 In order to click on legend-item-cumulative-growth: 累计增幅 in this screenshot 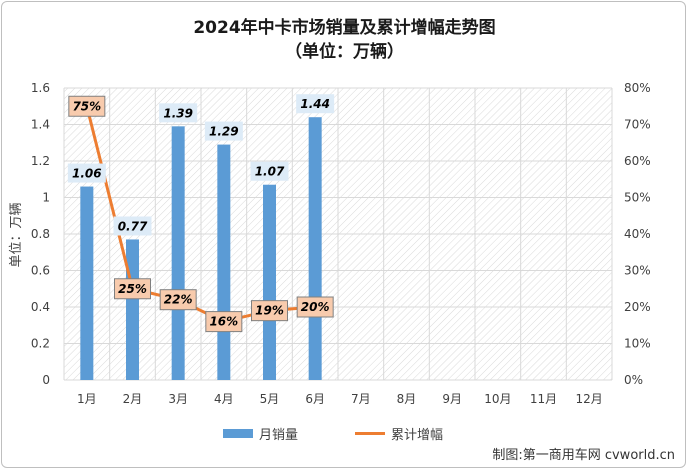, I will do `click(399, 433)`.